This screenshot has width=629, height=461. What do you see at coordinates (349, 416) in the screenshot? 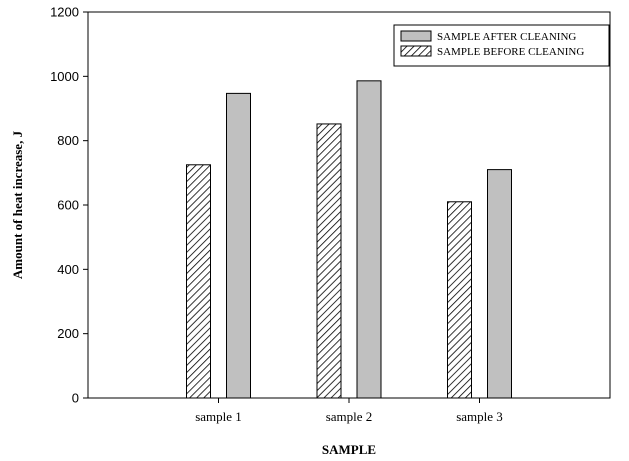
I see `x-tick-label: sample 2` at bounding box center [349, 416].